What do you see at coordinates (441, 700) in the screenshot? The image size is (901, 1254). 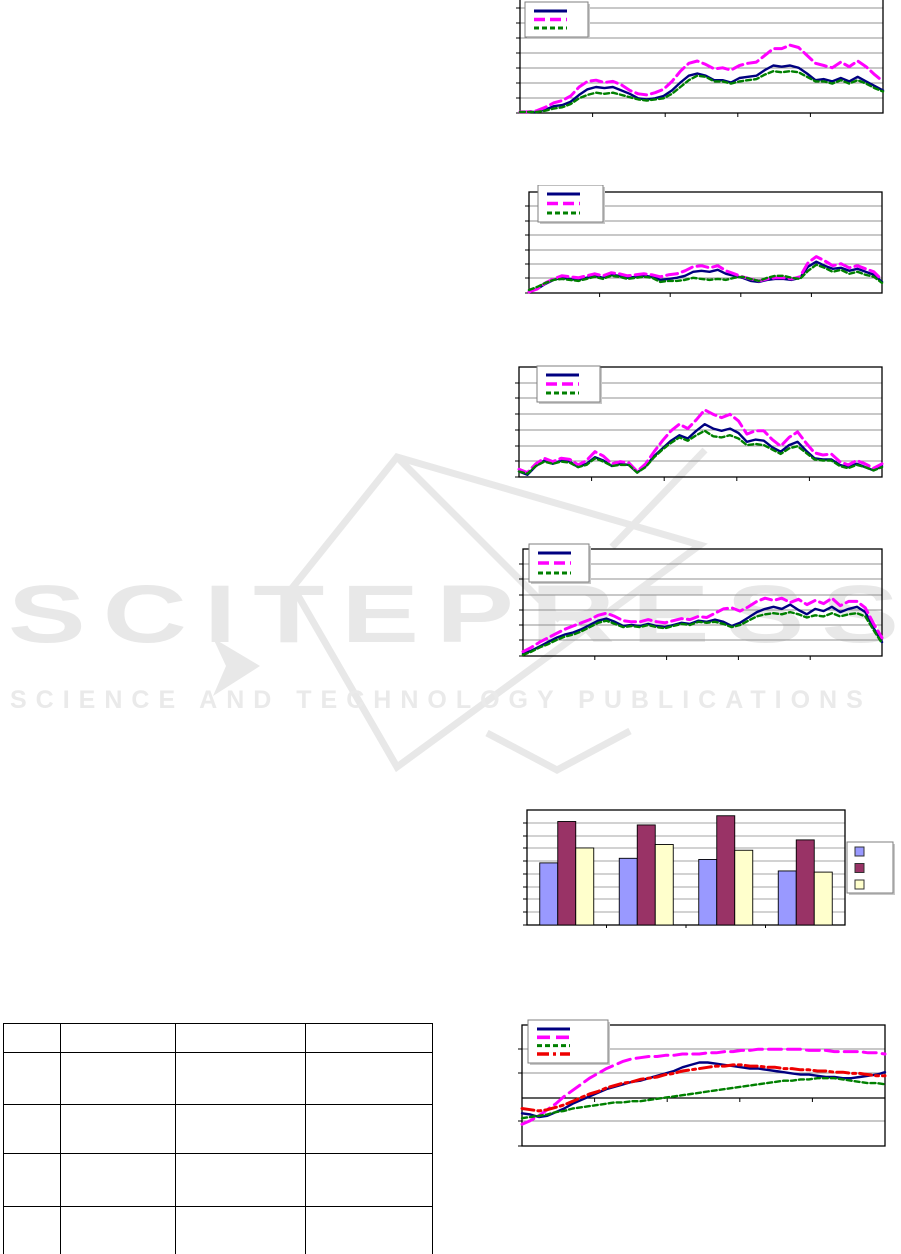 I see `watermark-subtitle: SCIENCE AND TECHNOLOGY PUBLICATIONS` at bounding box center [441, 700].